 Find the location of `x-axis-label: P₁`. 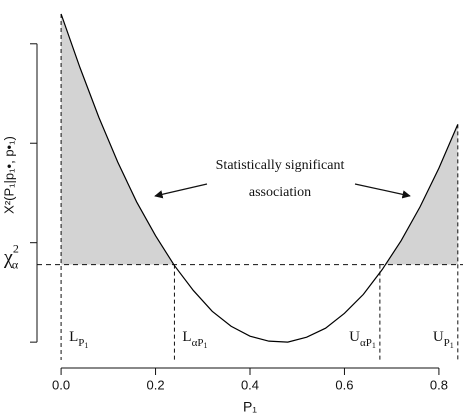

x-axis-label: P₁ is located at coordinates (250, 407).